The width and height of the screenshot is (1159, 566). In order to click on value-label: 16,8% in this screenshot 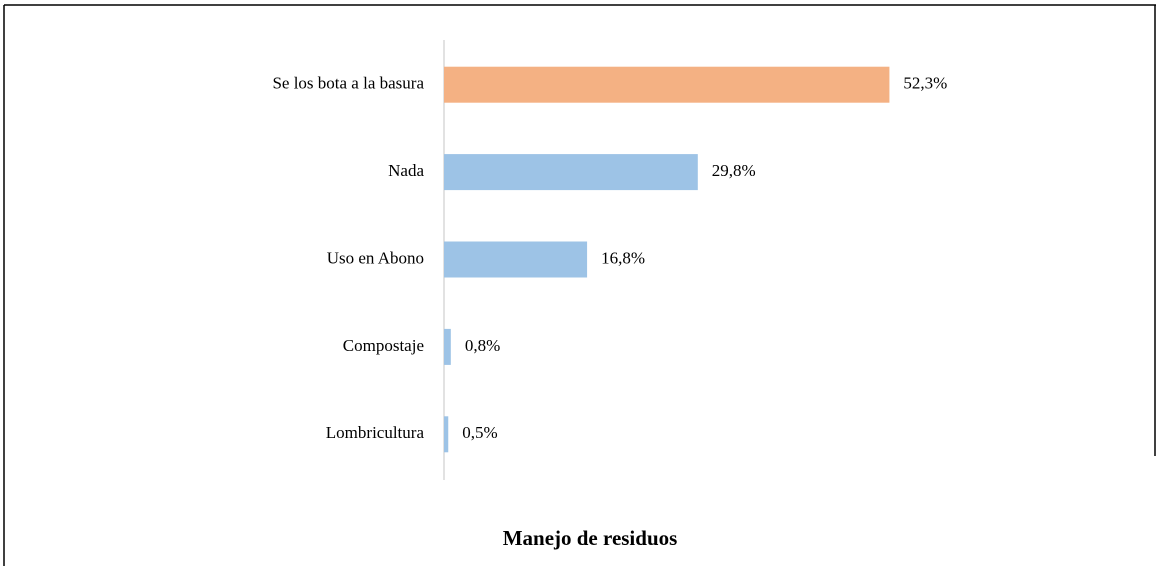, I will do `click(623, 257)`.